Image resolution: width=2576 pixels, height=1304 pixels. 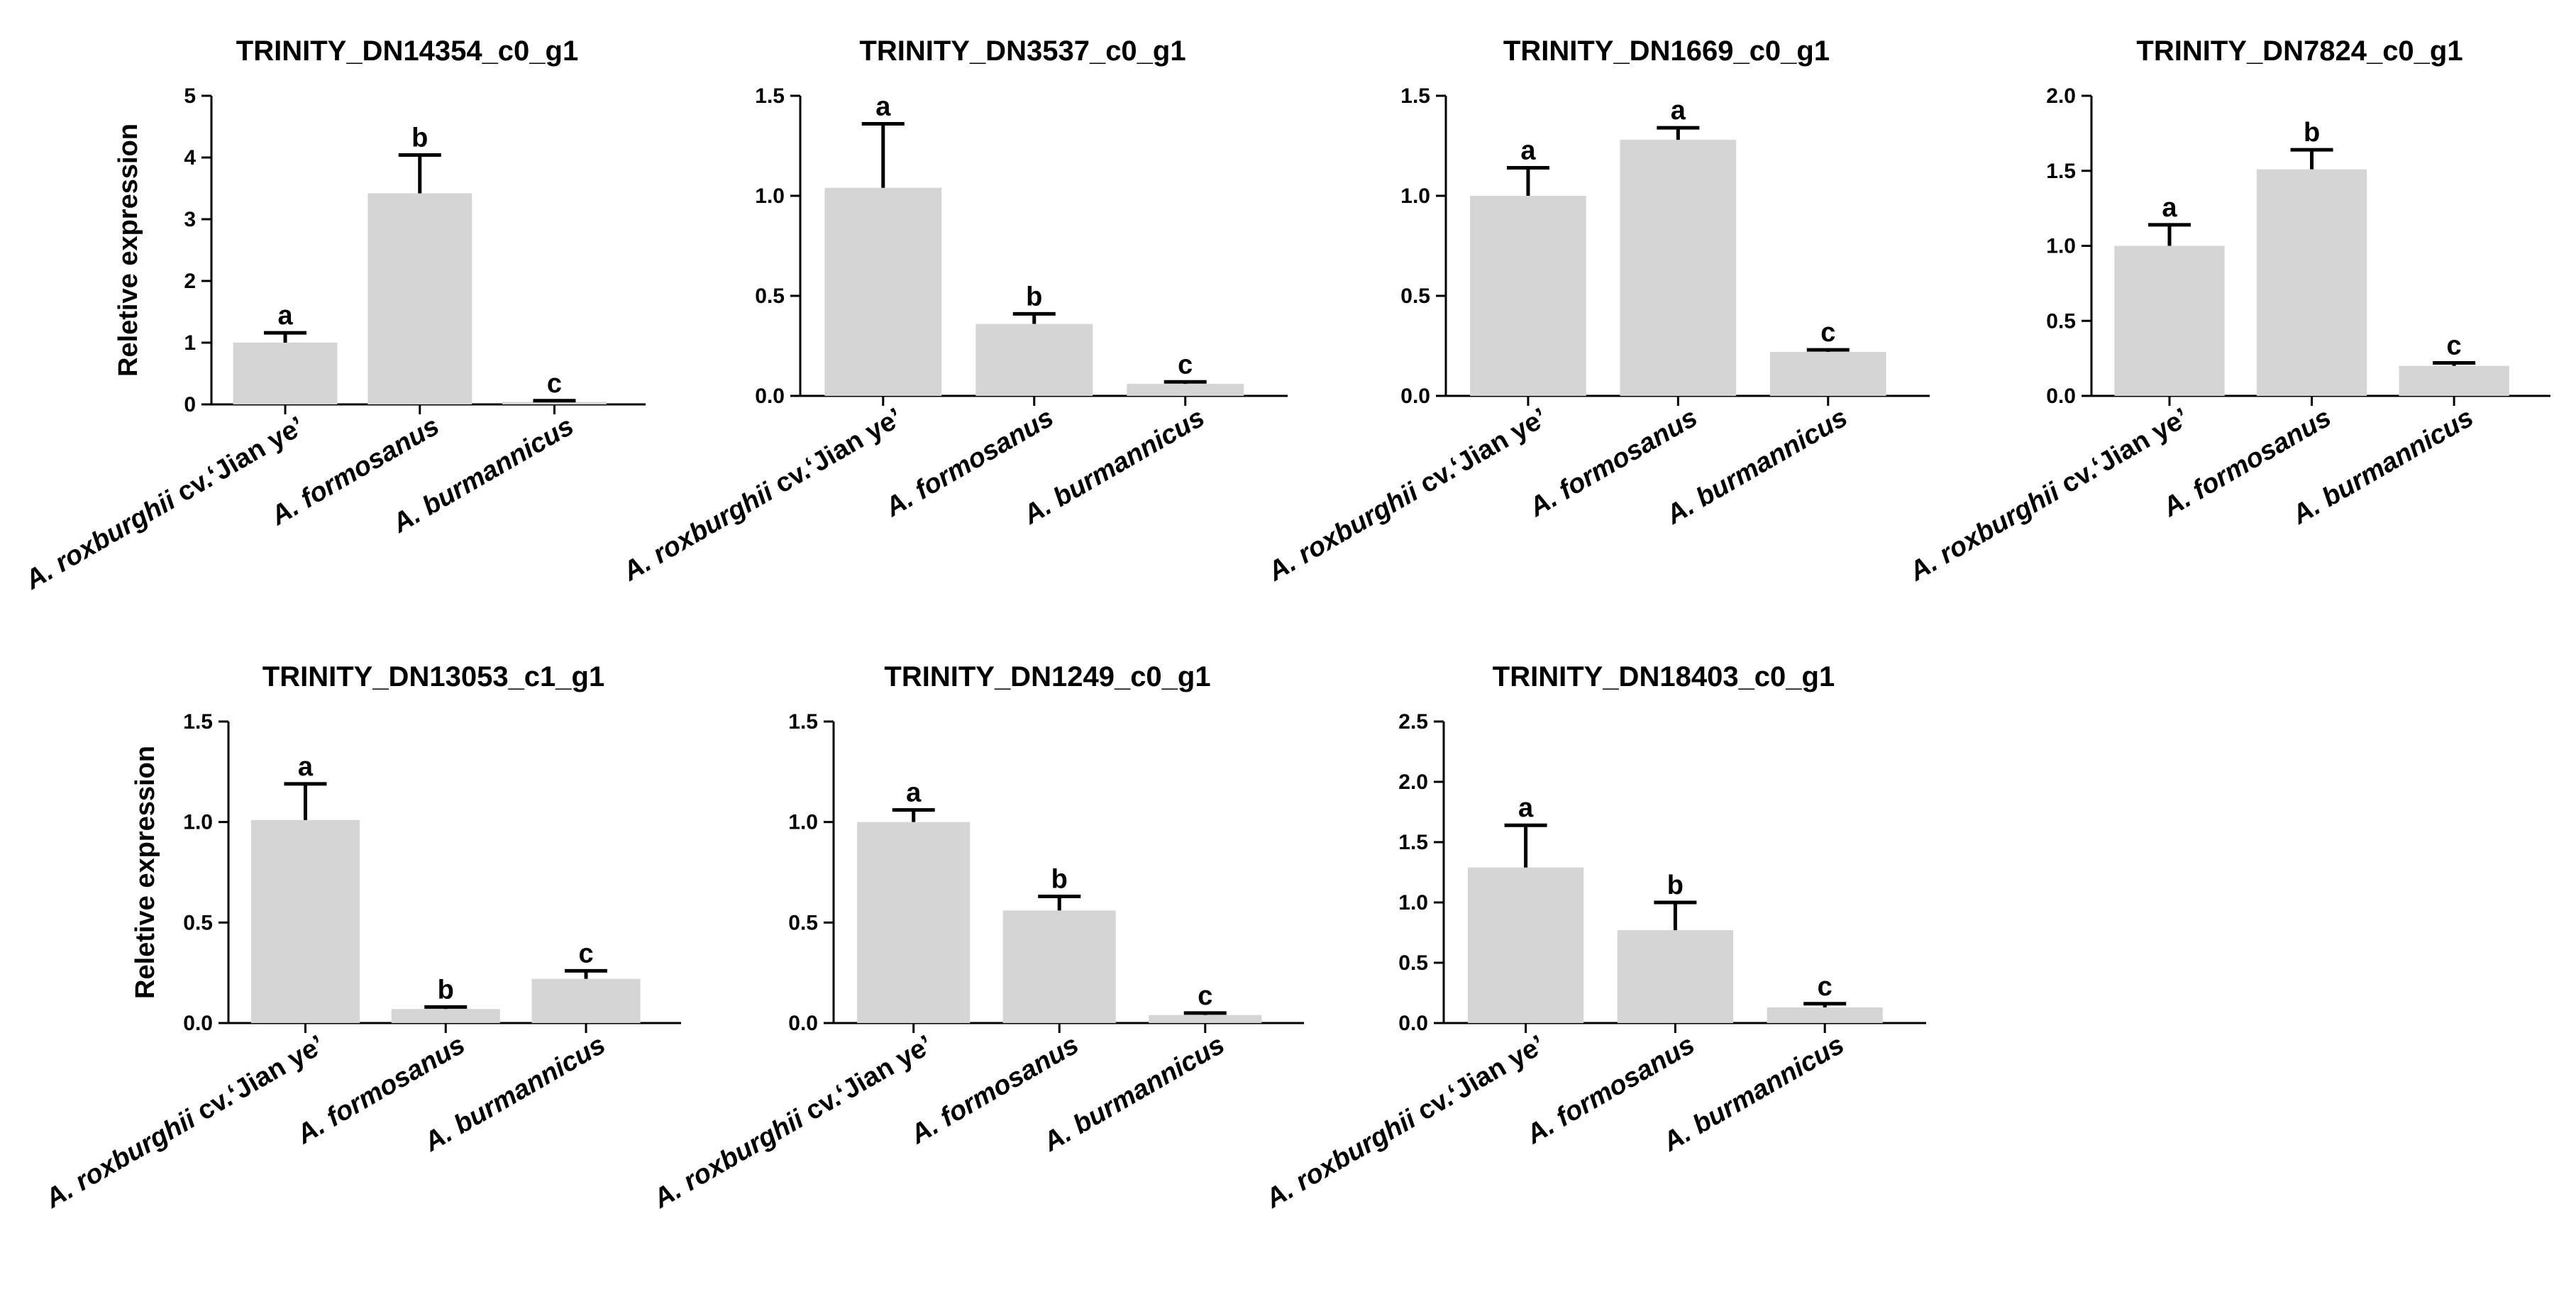 What do you see at coordinates (190, 343) in the screenshot?
I see `y-tick-label: 1` at bounding box center [190, 343].